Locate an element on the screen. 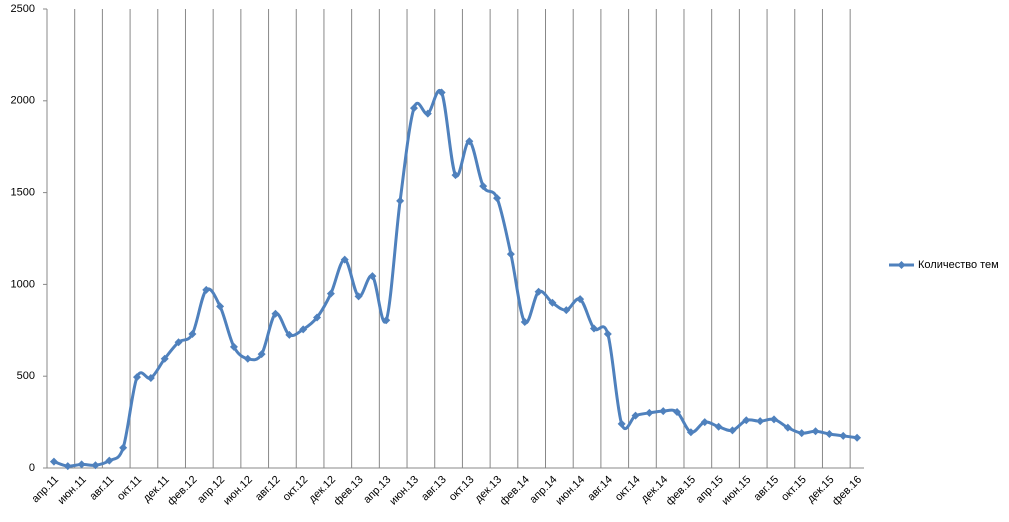  x-tick-label: июн.12 is located at coordinates (238, 491).